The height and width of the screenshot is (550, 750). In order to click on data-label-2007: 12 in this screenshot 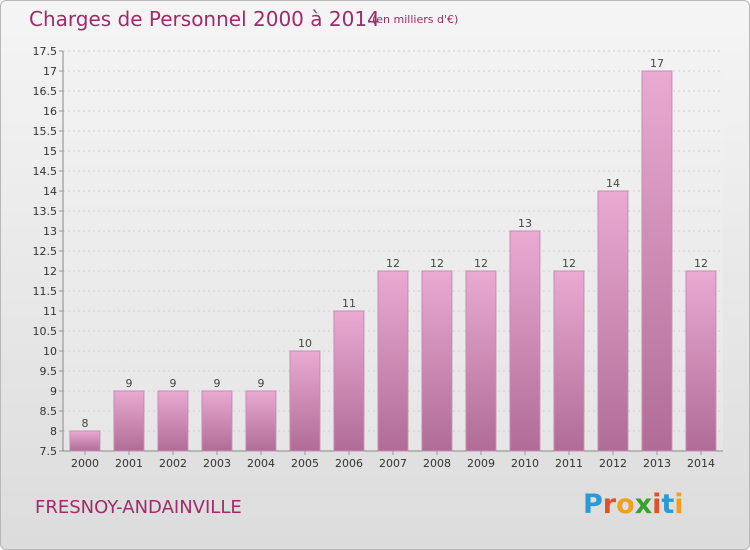, I will do `click(393, 263)`.